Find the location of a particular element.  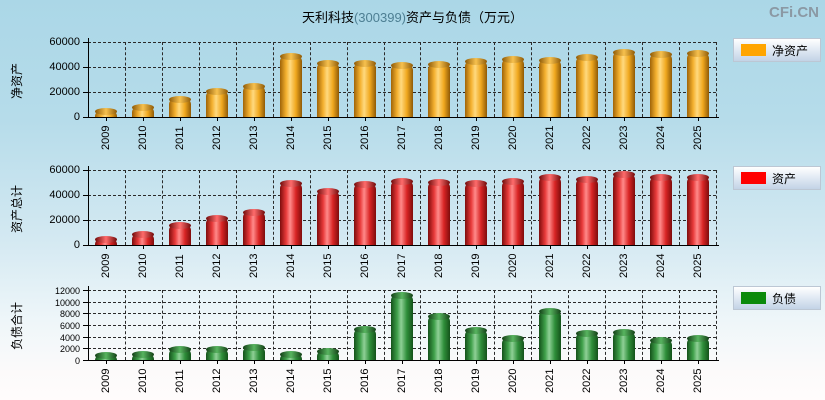

legend-label-total-assets: 资产 is located at coordinates (784, 178).